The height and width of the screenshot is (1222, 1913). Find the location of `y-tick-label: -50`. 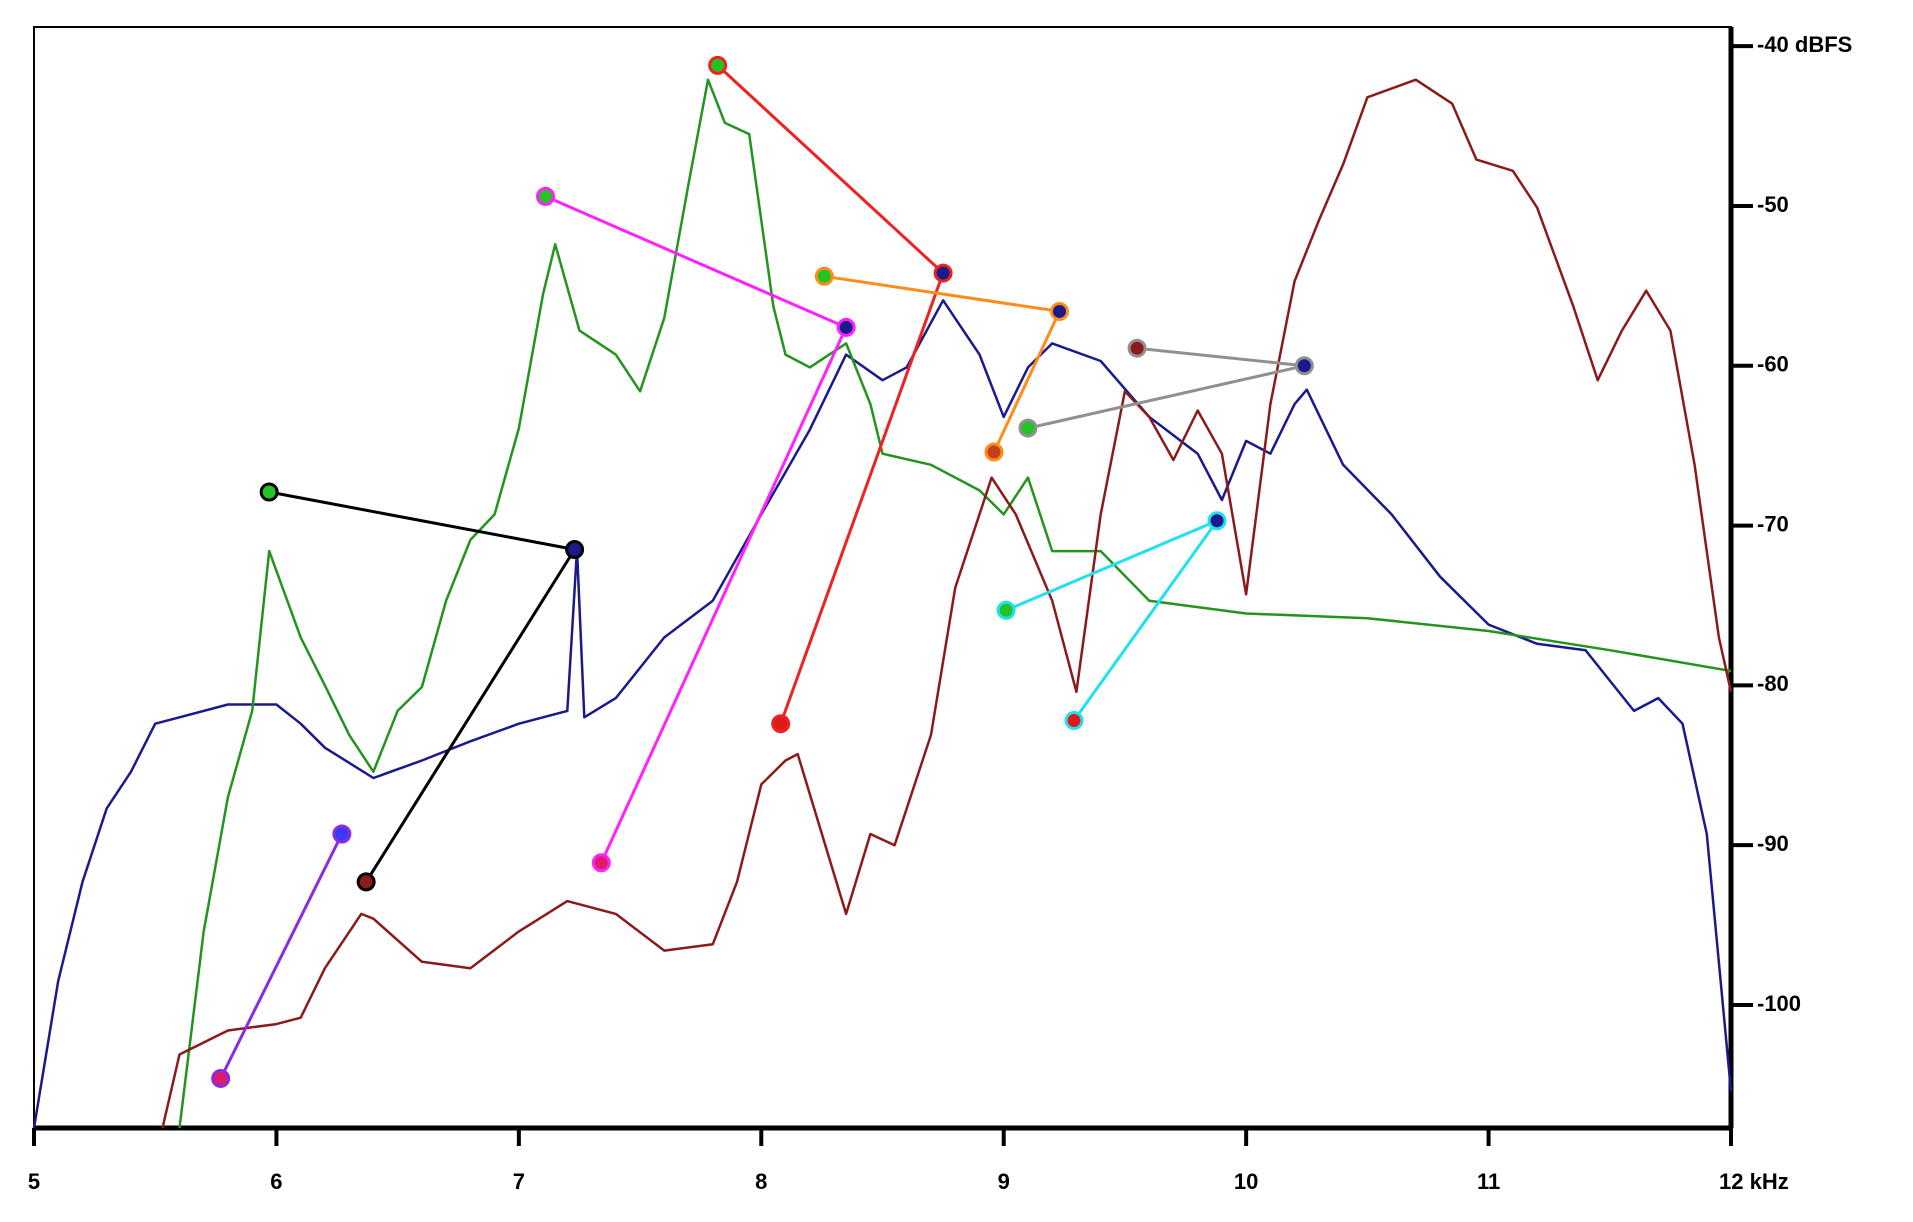

y-tick-label: -50 is located at coordinates (1773, 204).